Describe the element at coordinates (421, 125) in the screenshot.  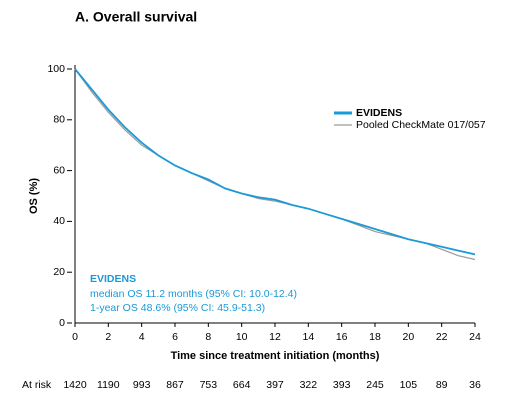
I see `legend-label: Pooled CheckMate 017/057` at that location.